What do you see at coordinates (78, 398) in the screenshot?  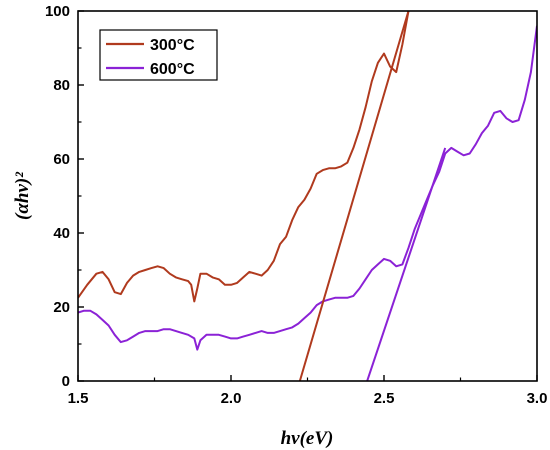 I see `x-tick-label-0: 1.5` at bounding box center [78, 398].